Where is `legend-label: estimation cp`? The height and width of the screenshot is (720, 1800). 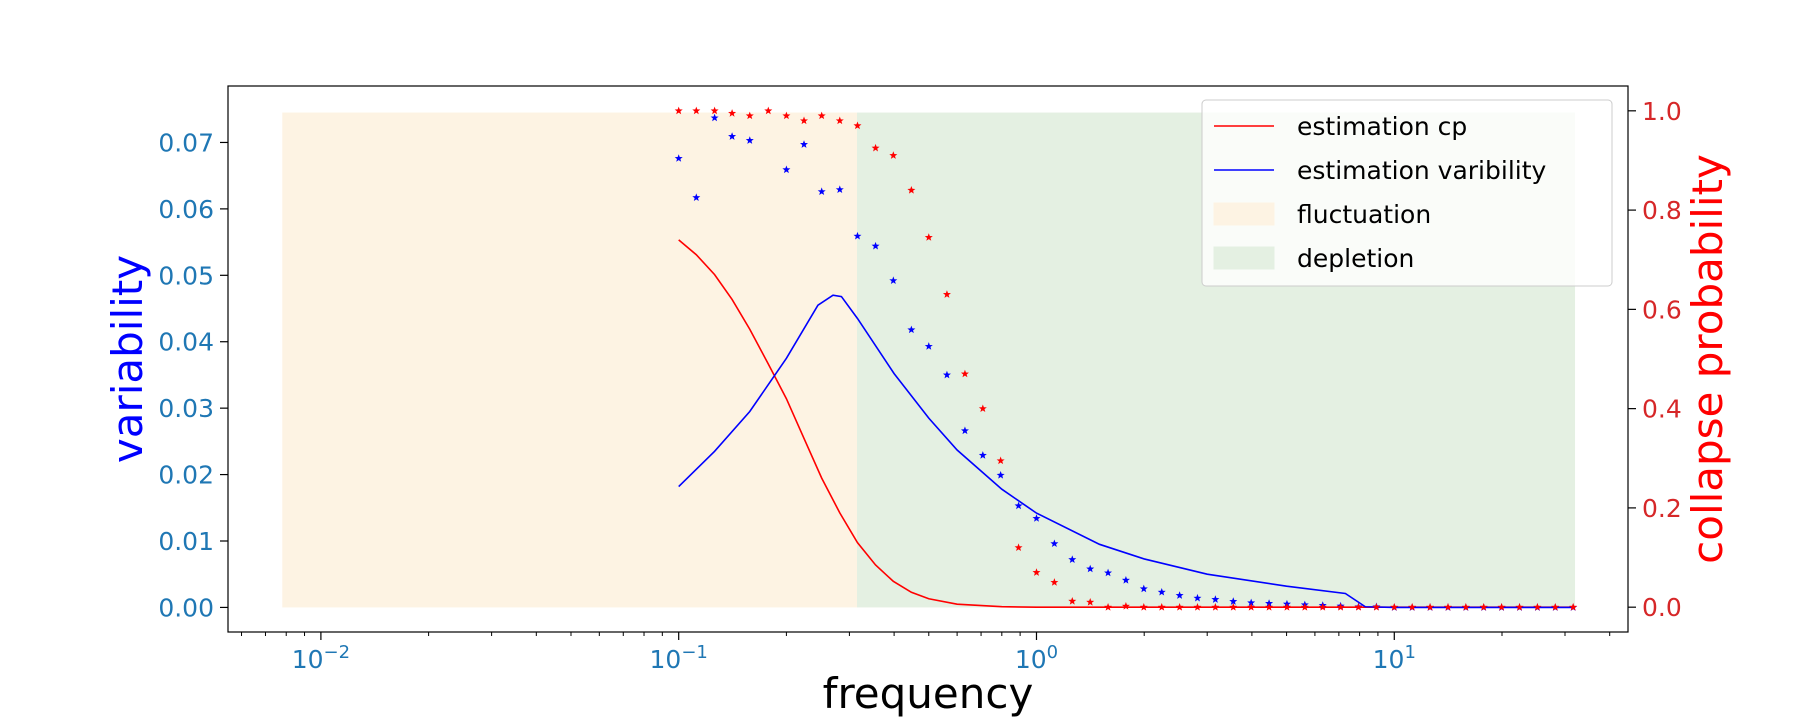 legend-label: estimation cp is located at coordinates (1382, 126).